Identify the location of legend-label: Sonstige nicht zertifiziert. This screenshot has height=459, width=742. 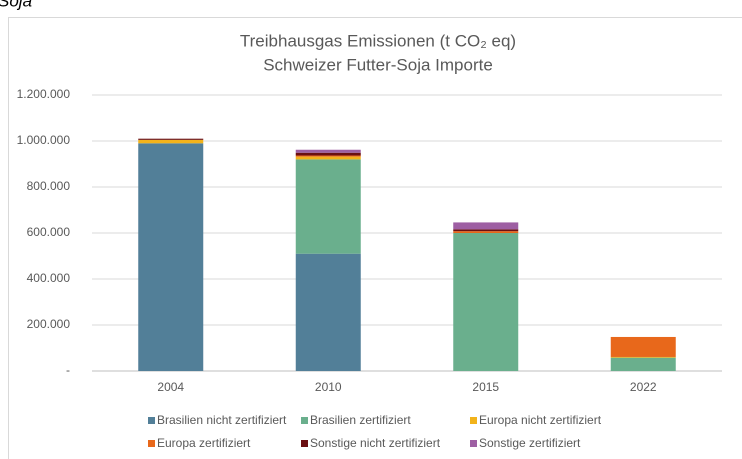
(375, 443).